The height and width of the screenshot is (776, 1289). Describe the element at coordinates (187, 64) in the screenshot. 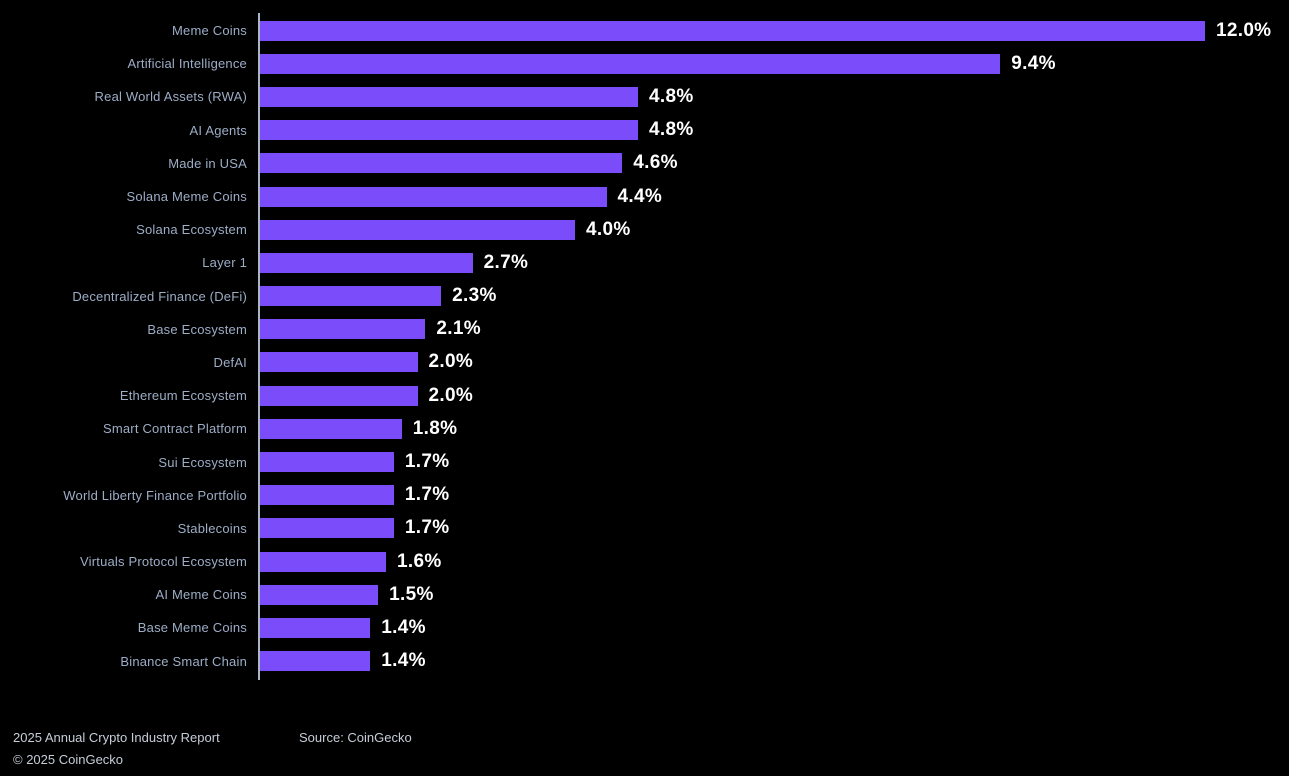

I see `category-label: Artificial Intelligence` at that location.